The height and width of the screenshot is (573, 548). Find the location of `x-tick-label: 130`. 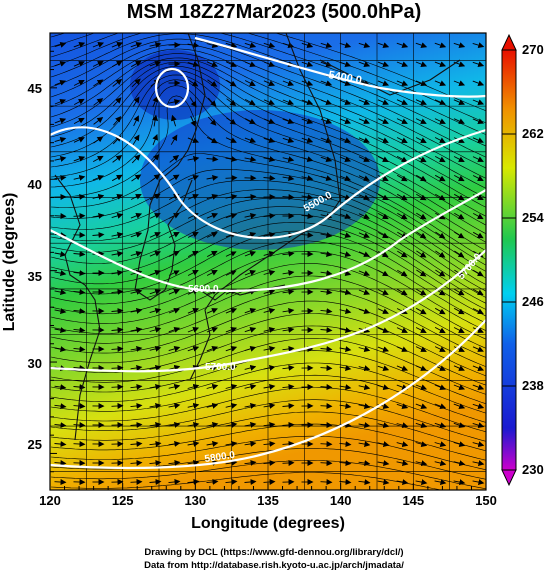

x-tick-label: 130 is located at coordinates (195, 500).